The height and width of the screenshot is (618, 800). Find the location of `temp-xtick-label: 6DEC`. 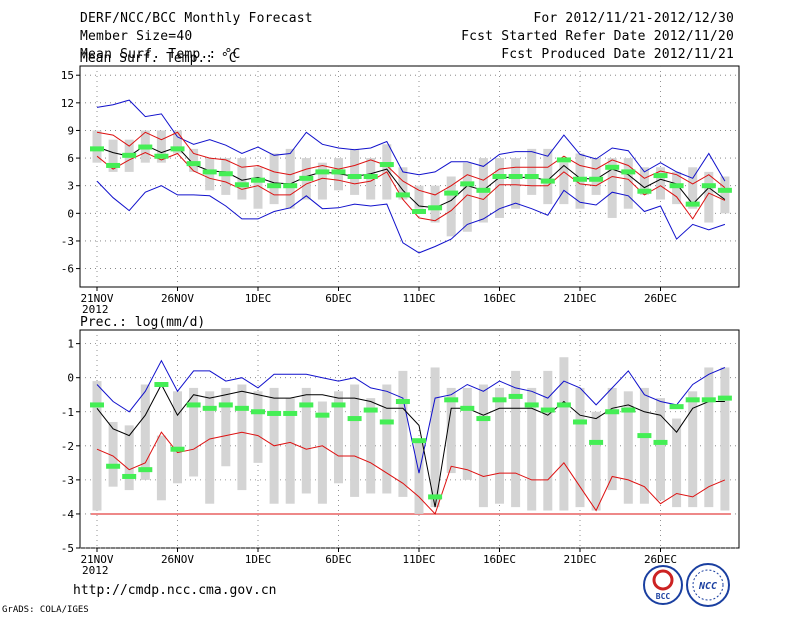

temp-xtick-label: 6DEC is located at coordinates (338, 298).